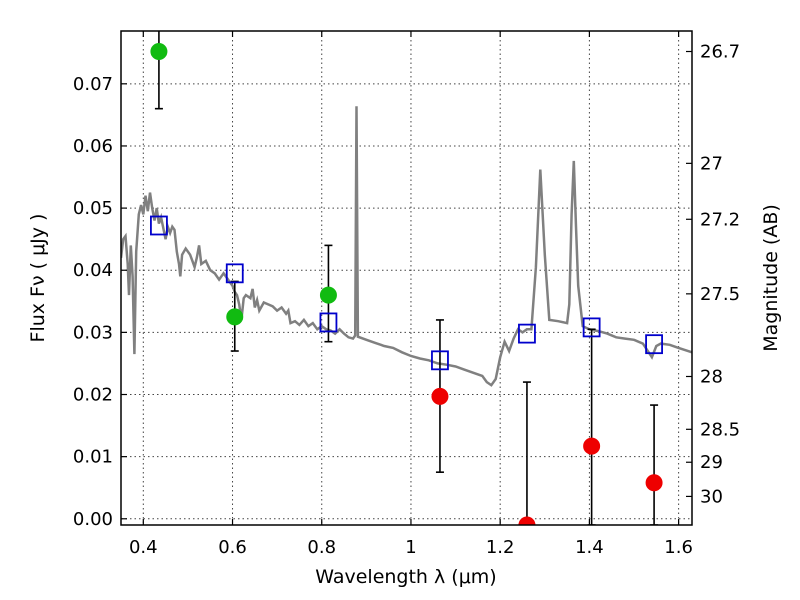 The image size is (800, 600). I want to click on x-tick-label: 1, so click(410, 547).